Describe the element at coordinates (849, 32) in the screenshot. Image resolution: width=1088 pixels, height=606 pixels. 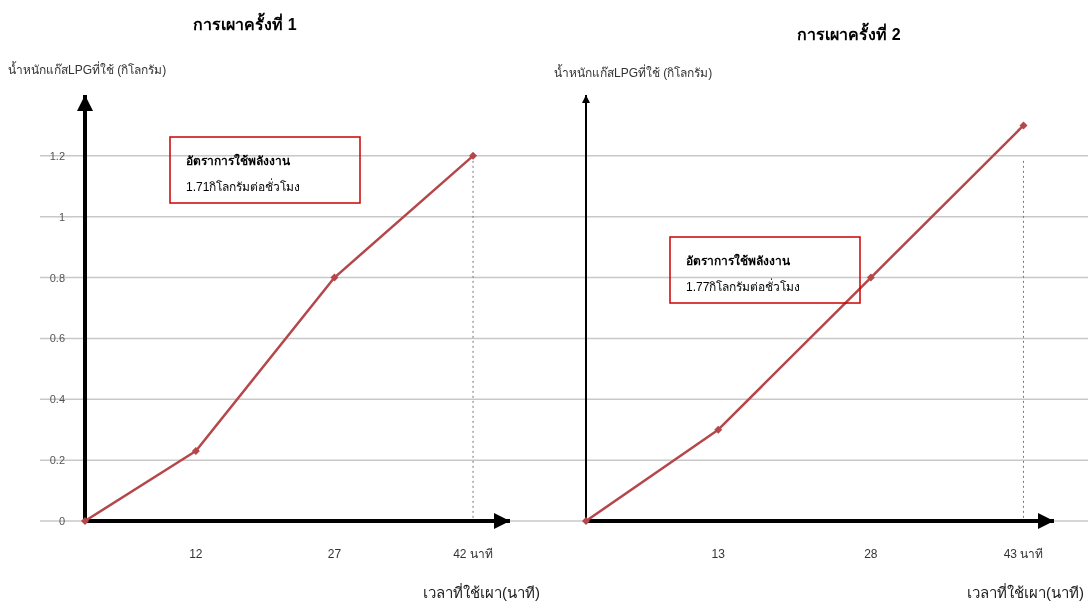
I see `chart-title: การเผาครั้งที่ 2` at that location.